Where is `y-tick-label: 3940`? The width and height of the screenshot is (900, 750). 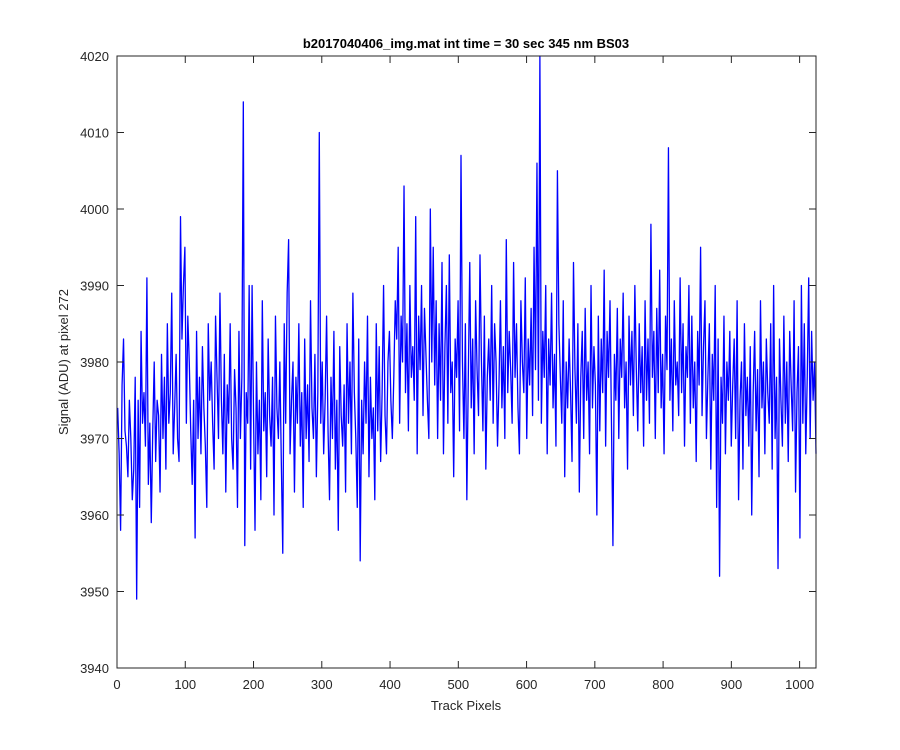
y-tick-label: 3940 is located at coordinates (94, 668).